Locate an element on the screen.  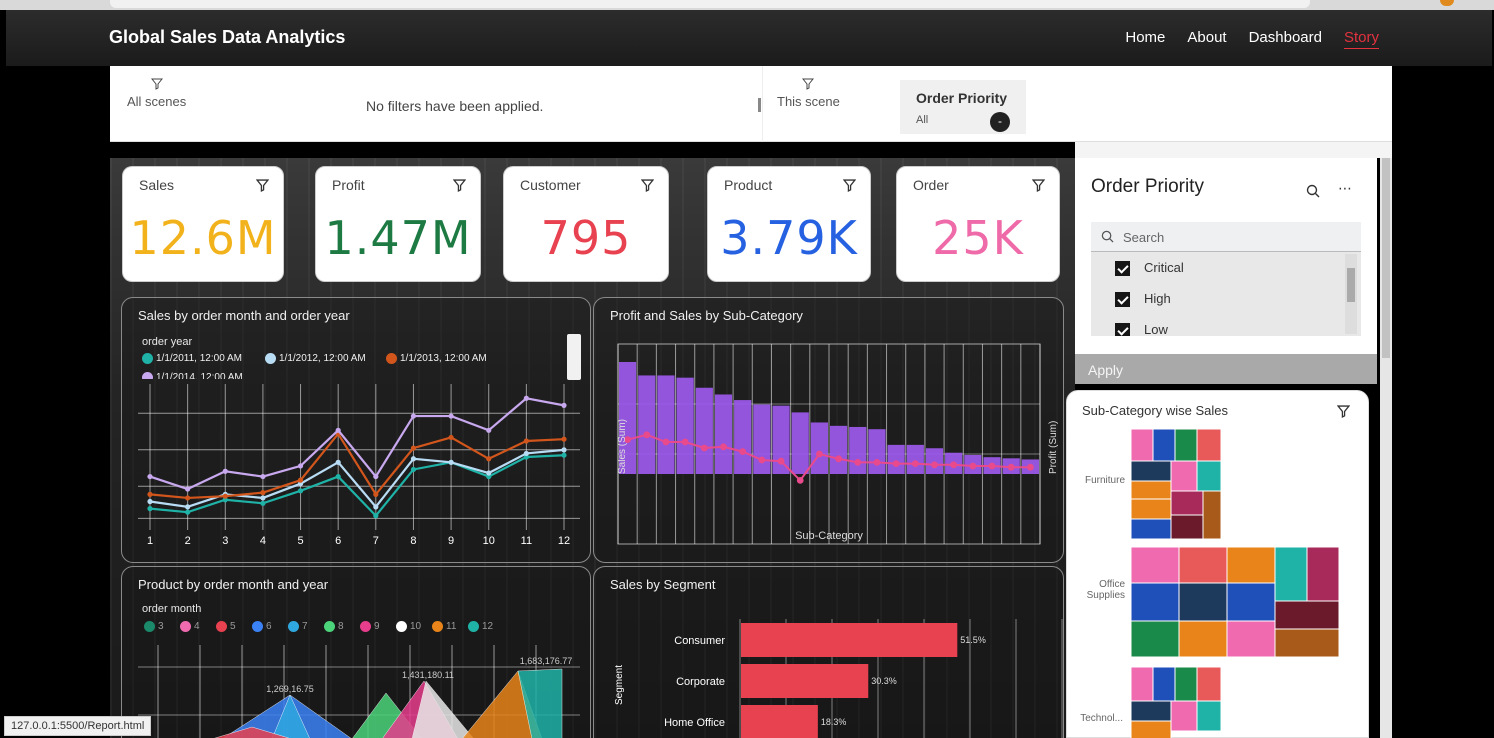
data-label: 1,683,176.77 is located at coordinates (546, 661).